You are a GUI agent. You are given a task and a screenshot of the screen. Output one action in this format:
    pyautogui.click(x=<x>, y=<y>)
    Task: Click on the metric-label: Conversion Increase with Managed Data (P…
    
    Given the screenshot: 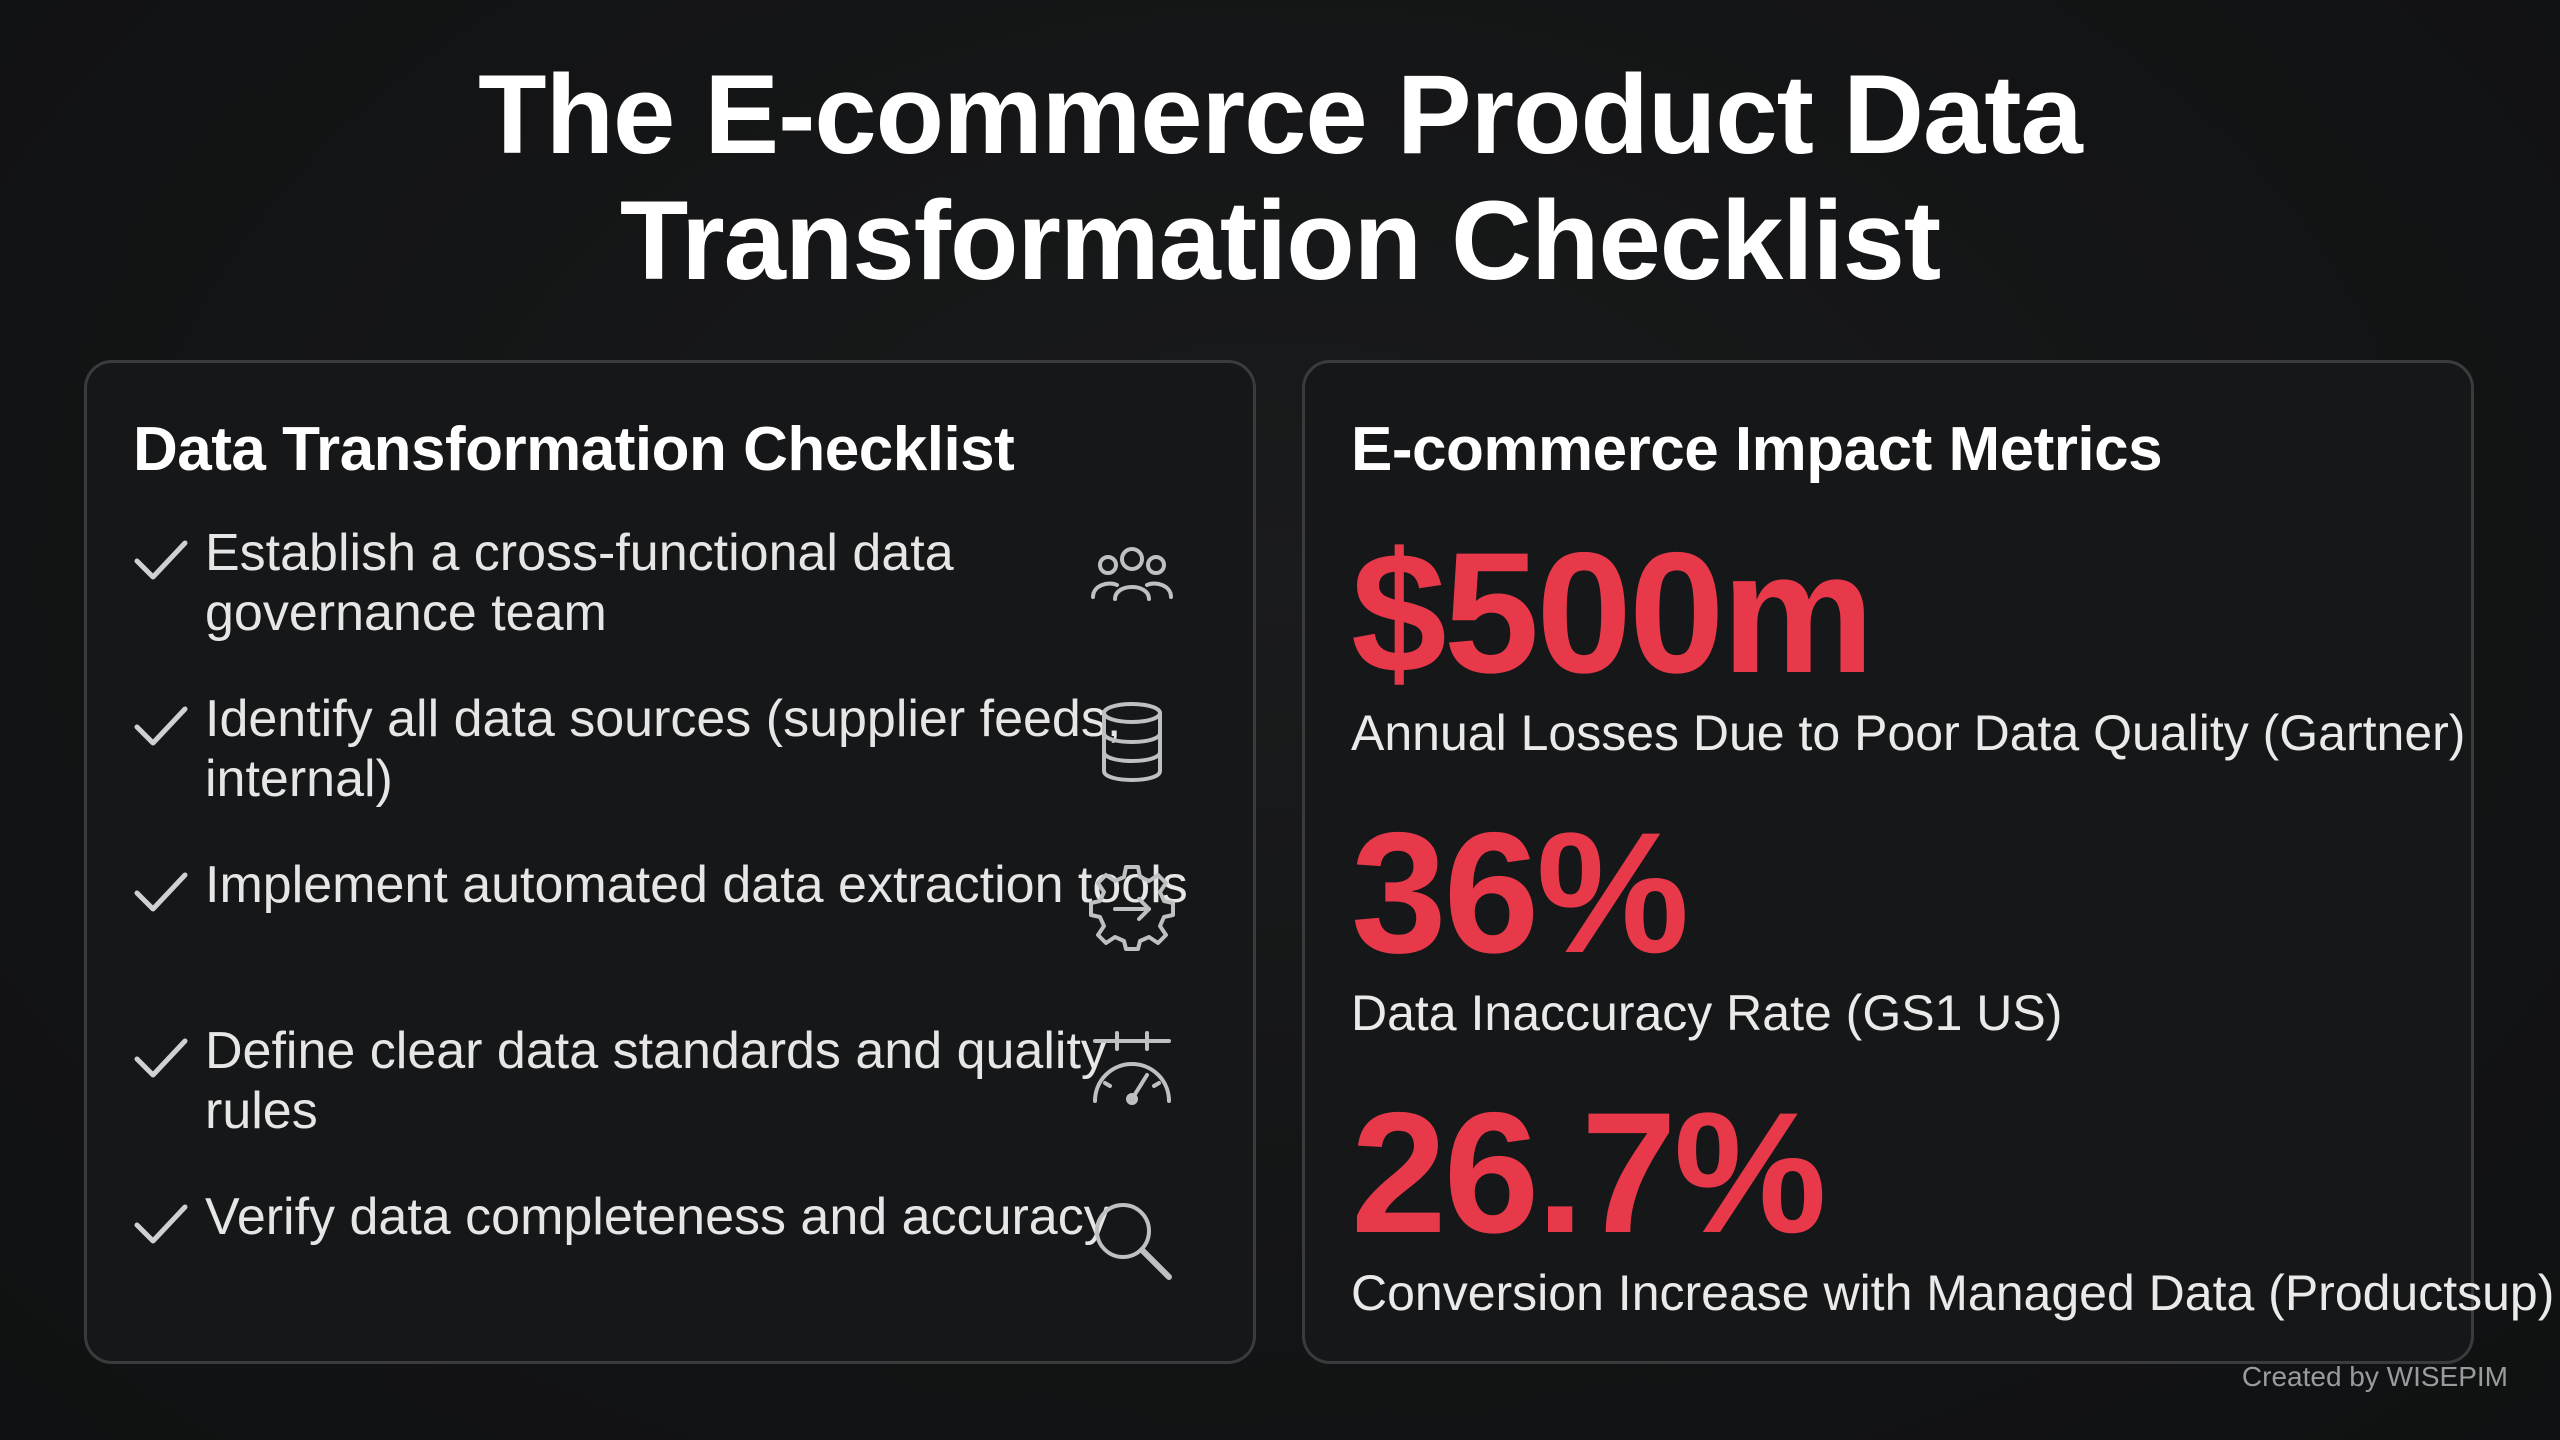 What is the action you would take?
    pyautogui.click(x=1953, y=1293)
    